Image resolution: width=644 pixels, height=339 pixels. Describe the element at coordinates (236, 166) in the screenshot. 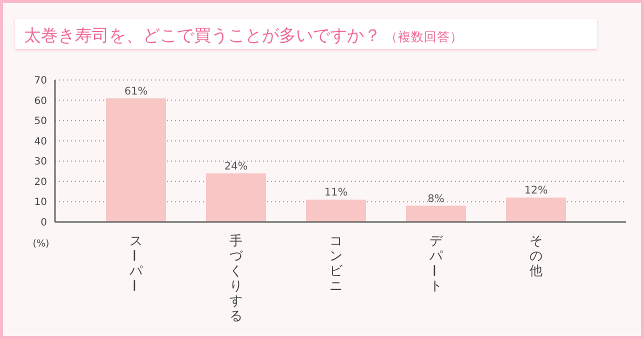

I see `data-label: 24%` at that location.